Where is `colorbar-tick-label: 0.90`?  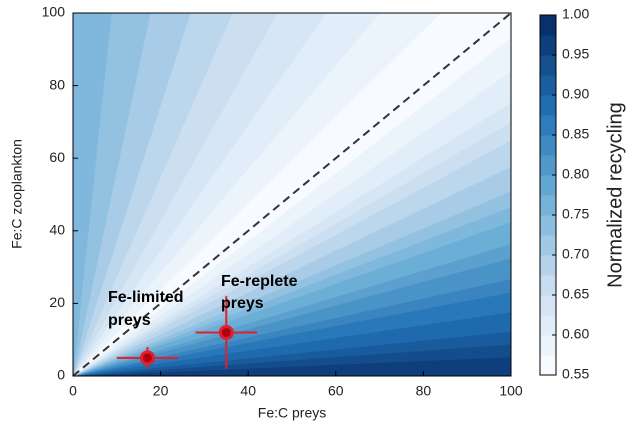
colorbar-tick-label: 0.90 is located at coordinates (575, 94).